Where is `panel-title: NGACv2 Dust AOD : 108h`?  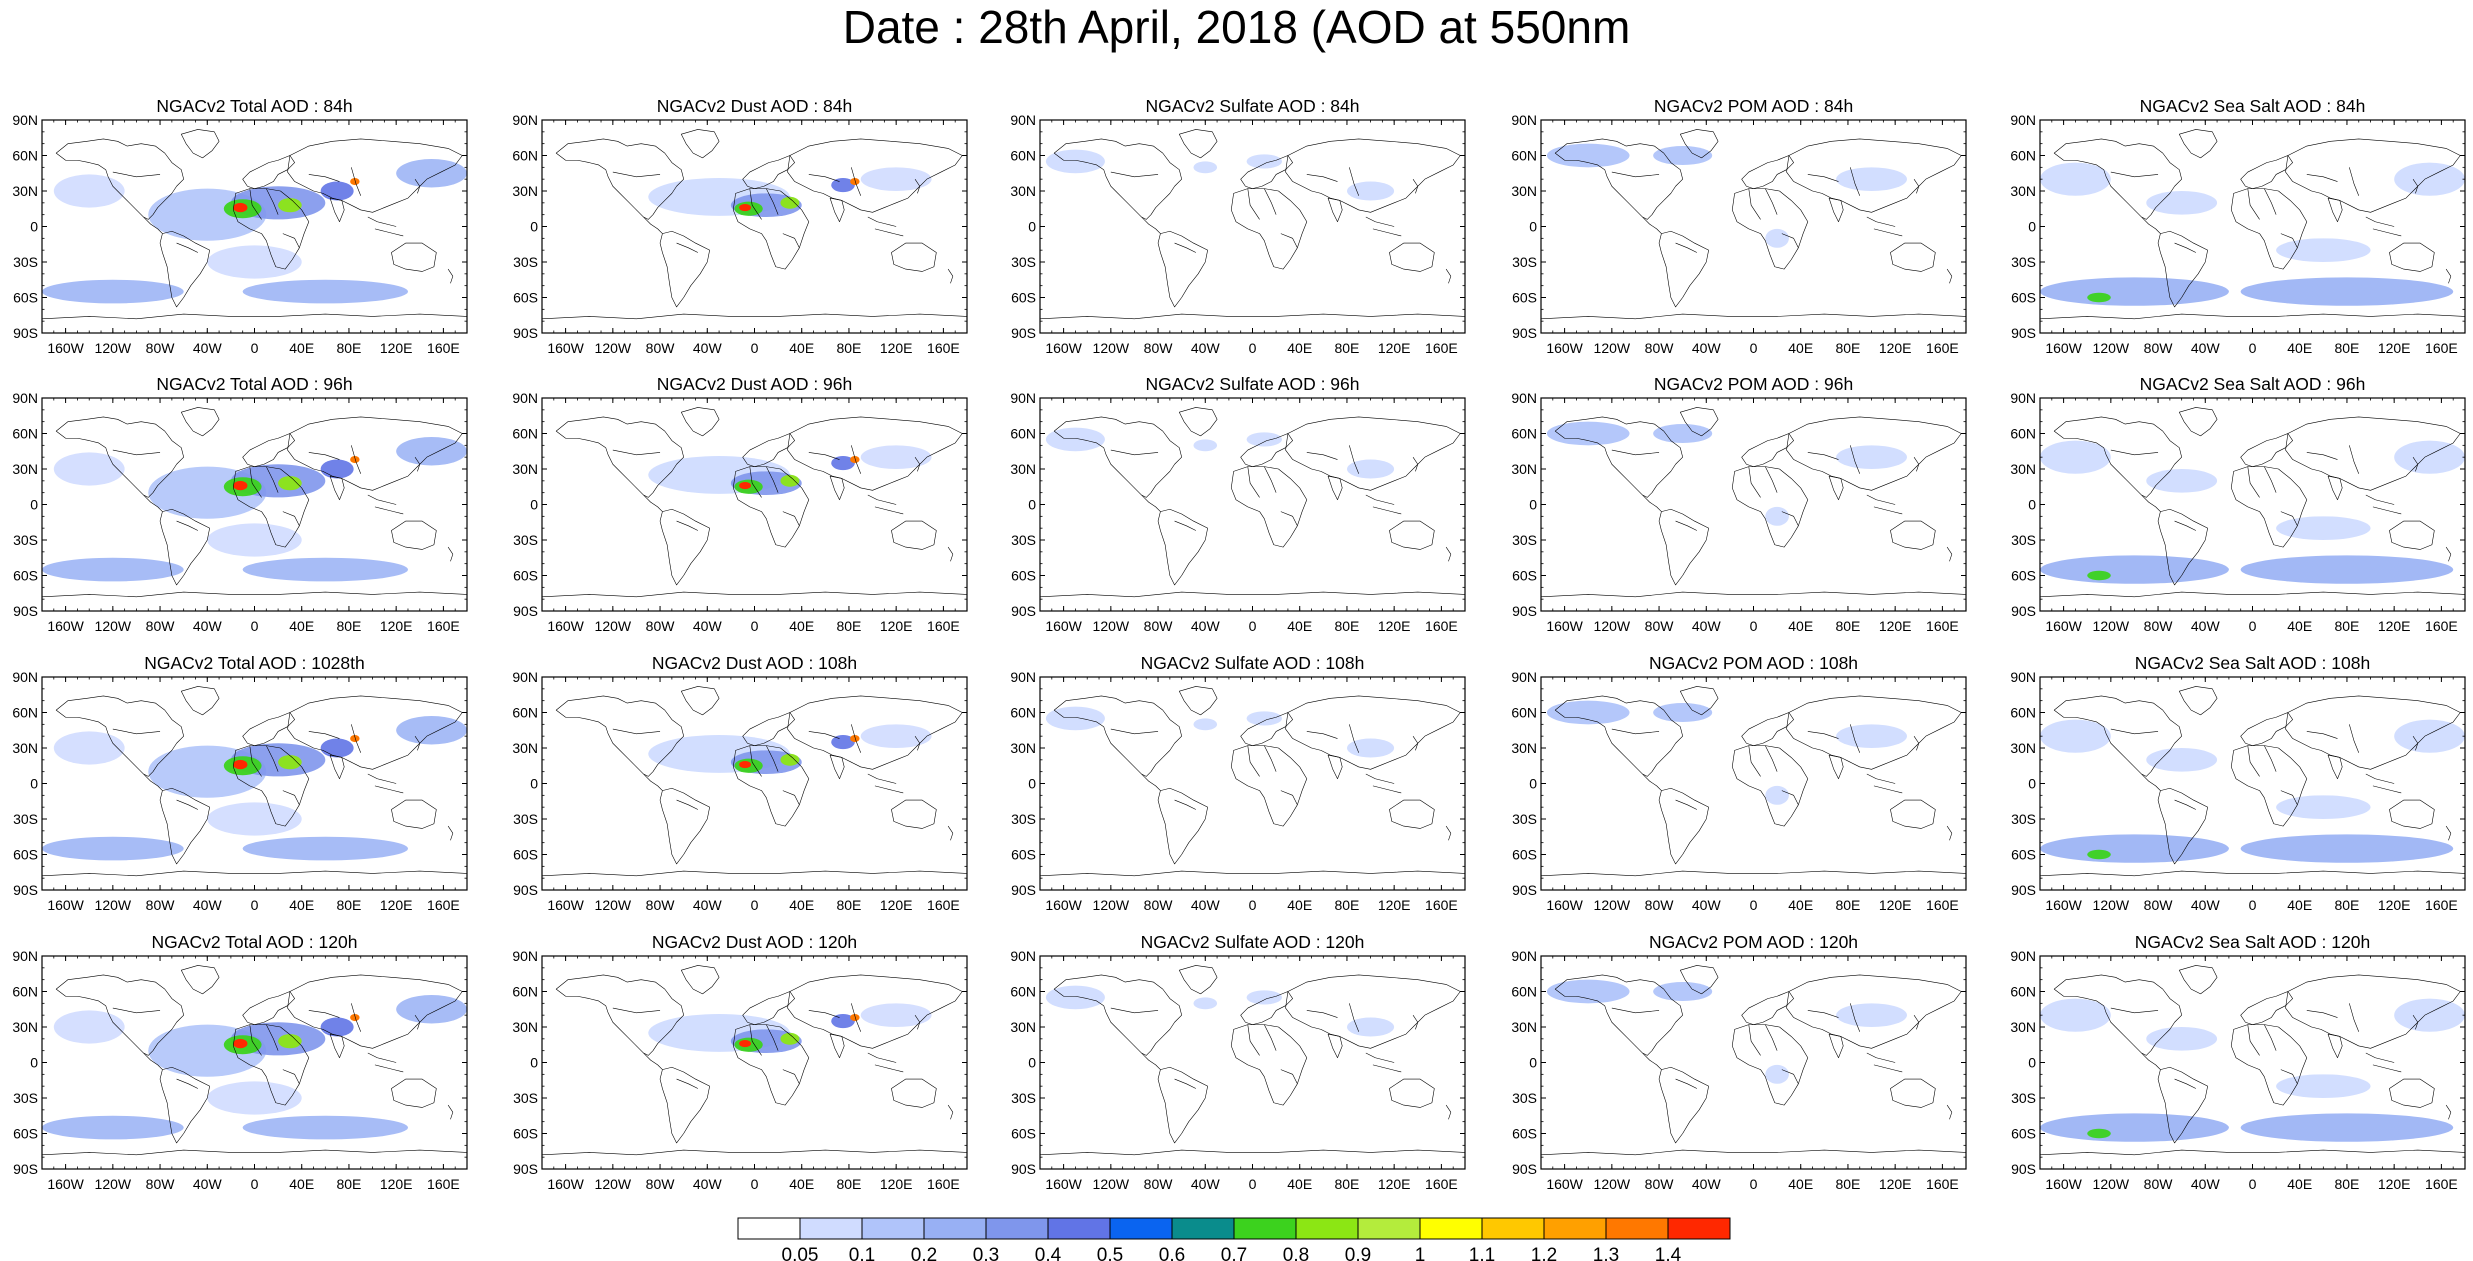 panel-title: NGACv2 Dust AOD : 108h is located at coordinates (754, 663).